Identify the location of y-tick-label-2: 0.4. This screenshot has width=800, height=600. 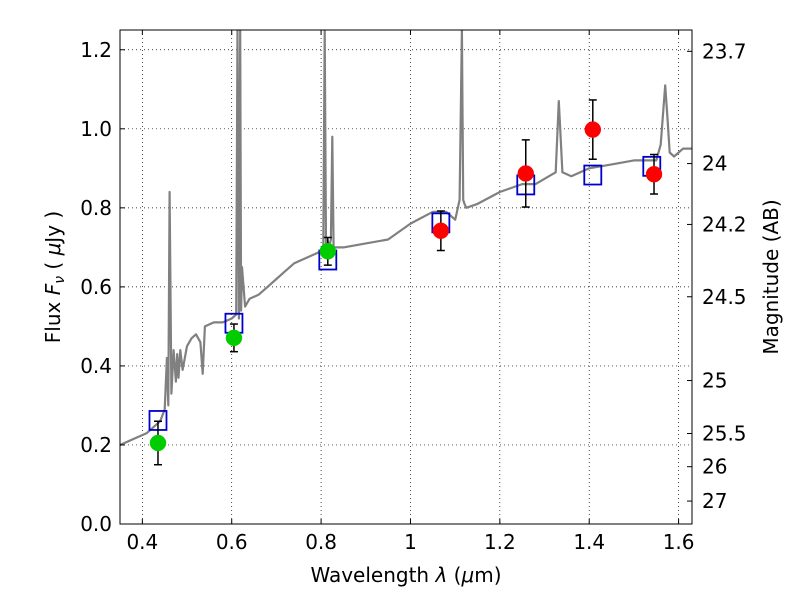
(96, 366).